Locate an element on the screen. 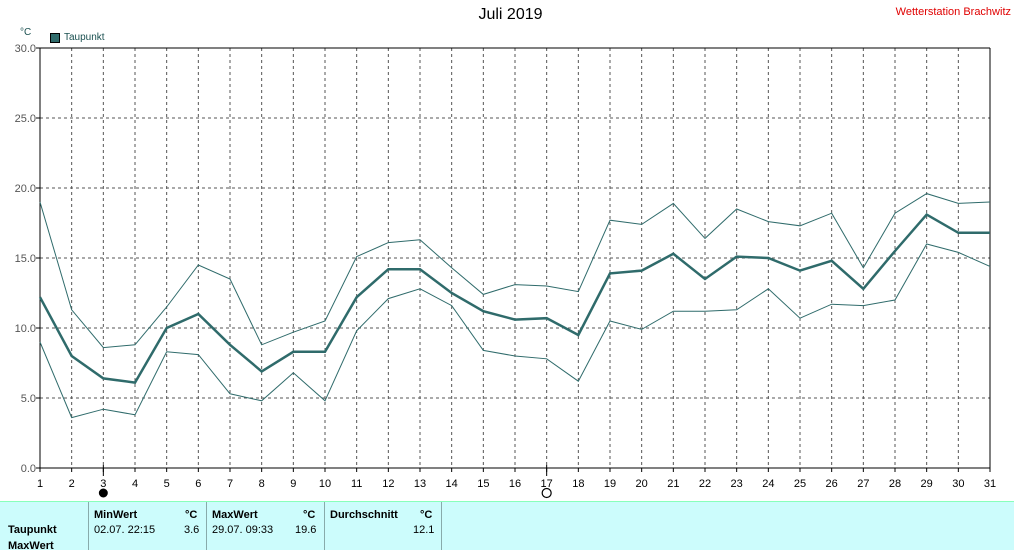  x-tick-label: 22 is located at coordinates (705, 484).